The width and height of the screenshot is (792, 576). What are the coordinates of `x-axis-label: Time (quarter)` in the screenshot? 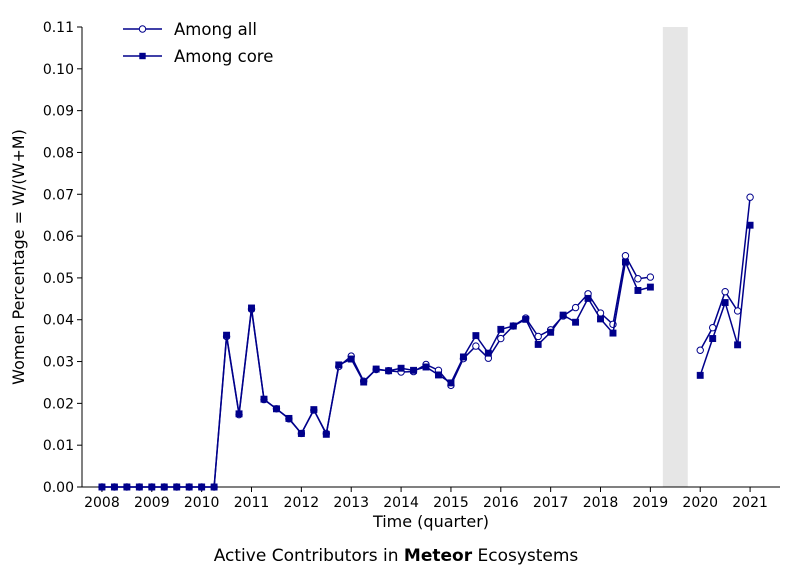 It's located at (430, 521).